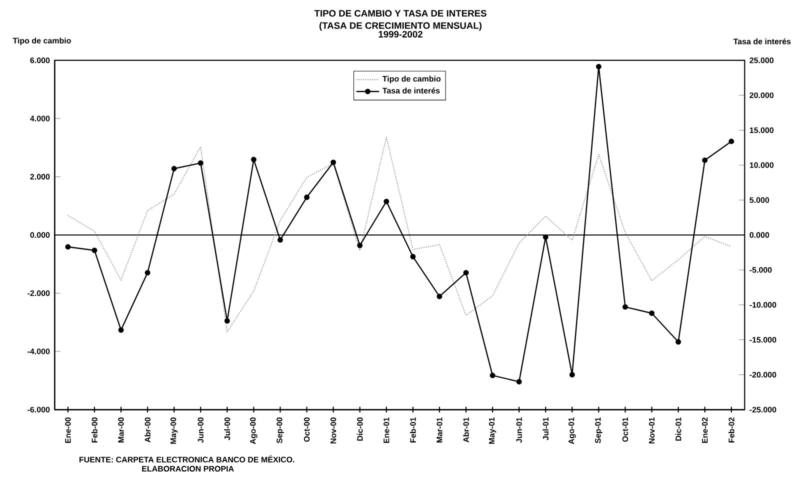  Describe the element at coordinates (201, 430) in the screenshot. I see `x-tick-label: Jun-00` at that location.